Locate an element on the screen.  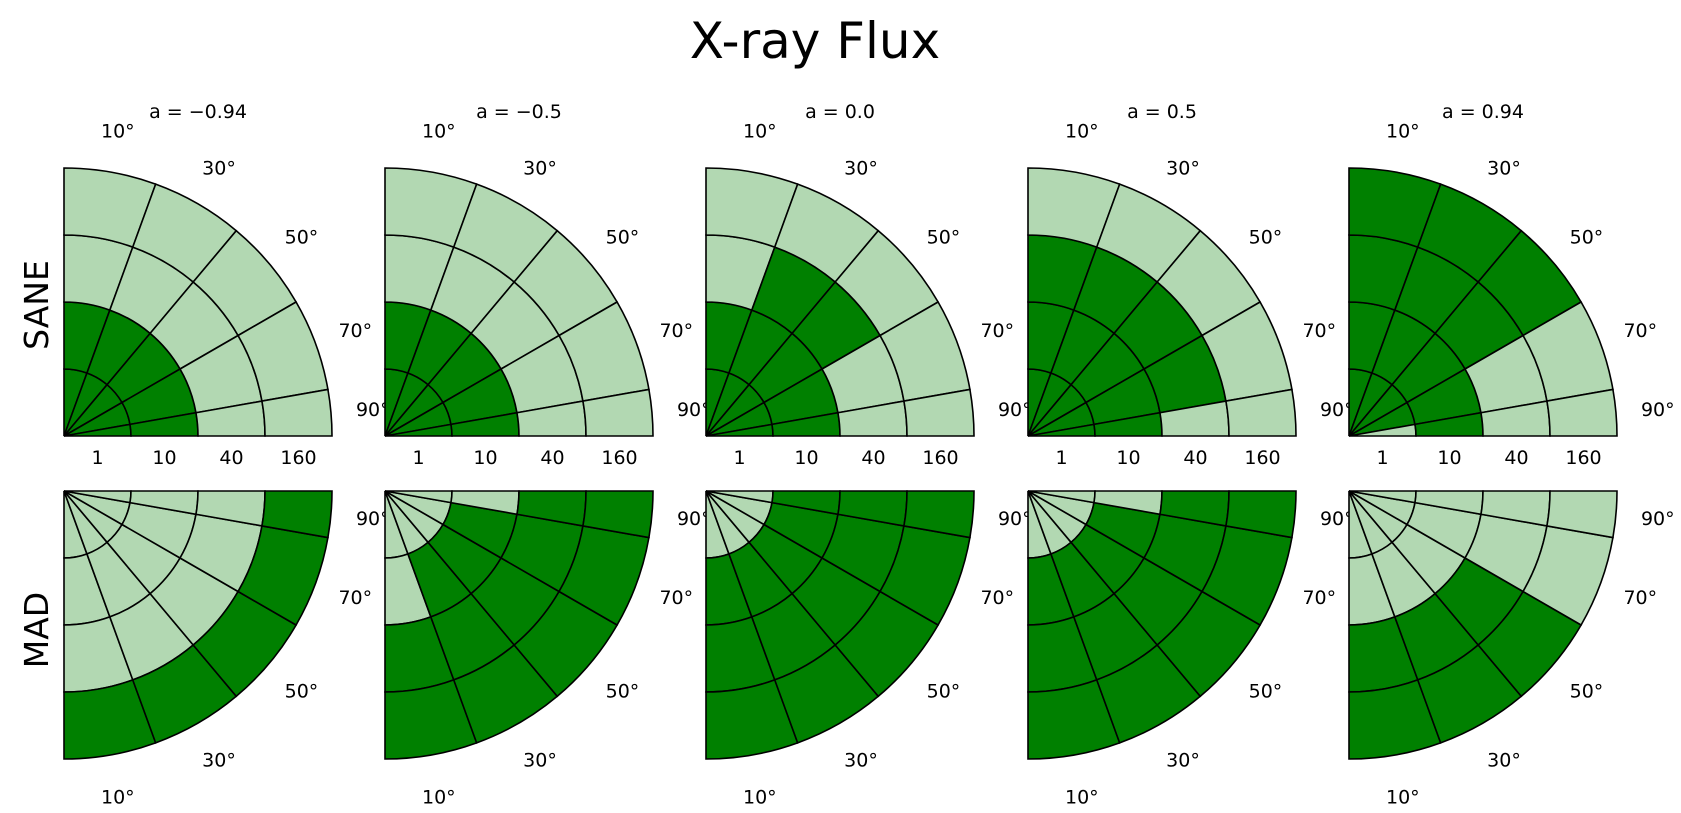
panel-sane-2: 10° 30° 50° 70° 90° a = 0.0 1 10 40 160 is located at coordinates (868, 285).